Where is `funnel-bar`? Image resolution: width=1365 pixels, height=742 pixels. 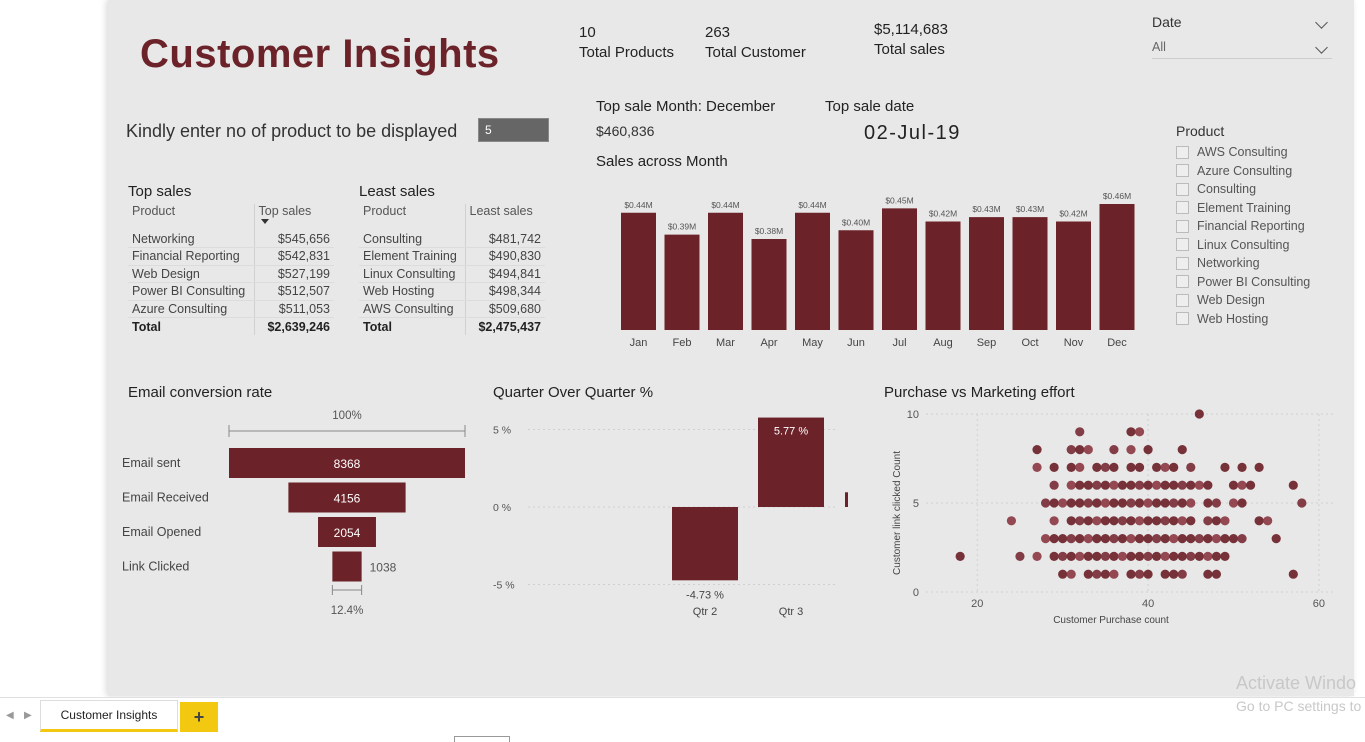 funnel-bar is located at coordinates (347, 497).